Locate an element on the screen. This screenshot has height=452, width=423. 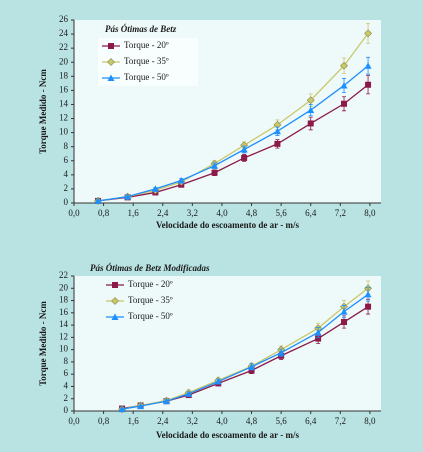
chart-title: Pás Ótimas de Betz is located at coordinates (141, 29).